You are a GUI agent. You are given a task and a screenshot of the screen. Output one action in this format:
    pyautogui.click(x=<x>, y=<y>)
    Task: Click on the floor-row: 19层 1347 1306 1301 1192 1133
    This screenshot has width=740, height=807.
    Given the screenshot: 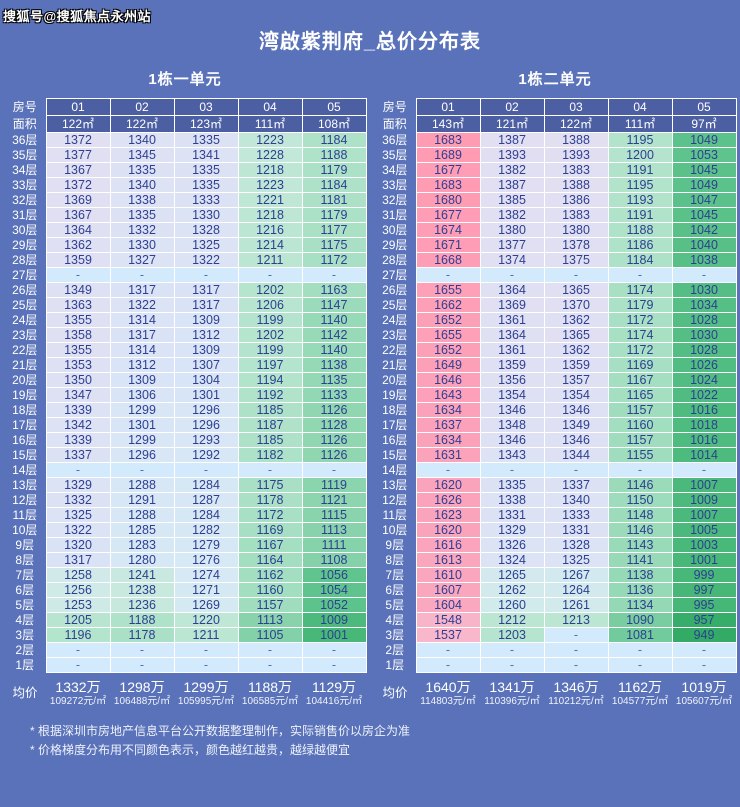 What is the action you would take?
    pyautogui.click(x=185, y=395)
    